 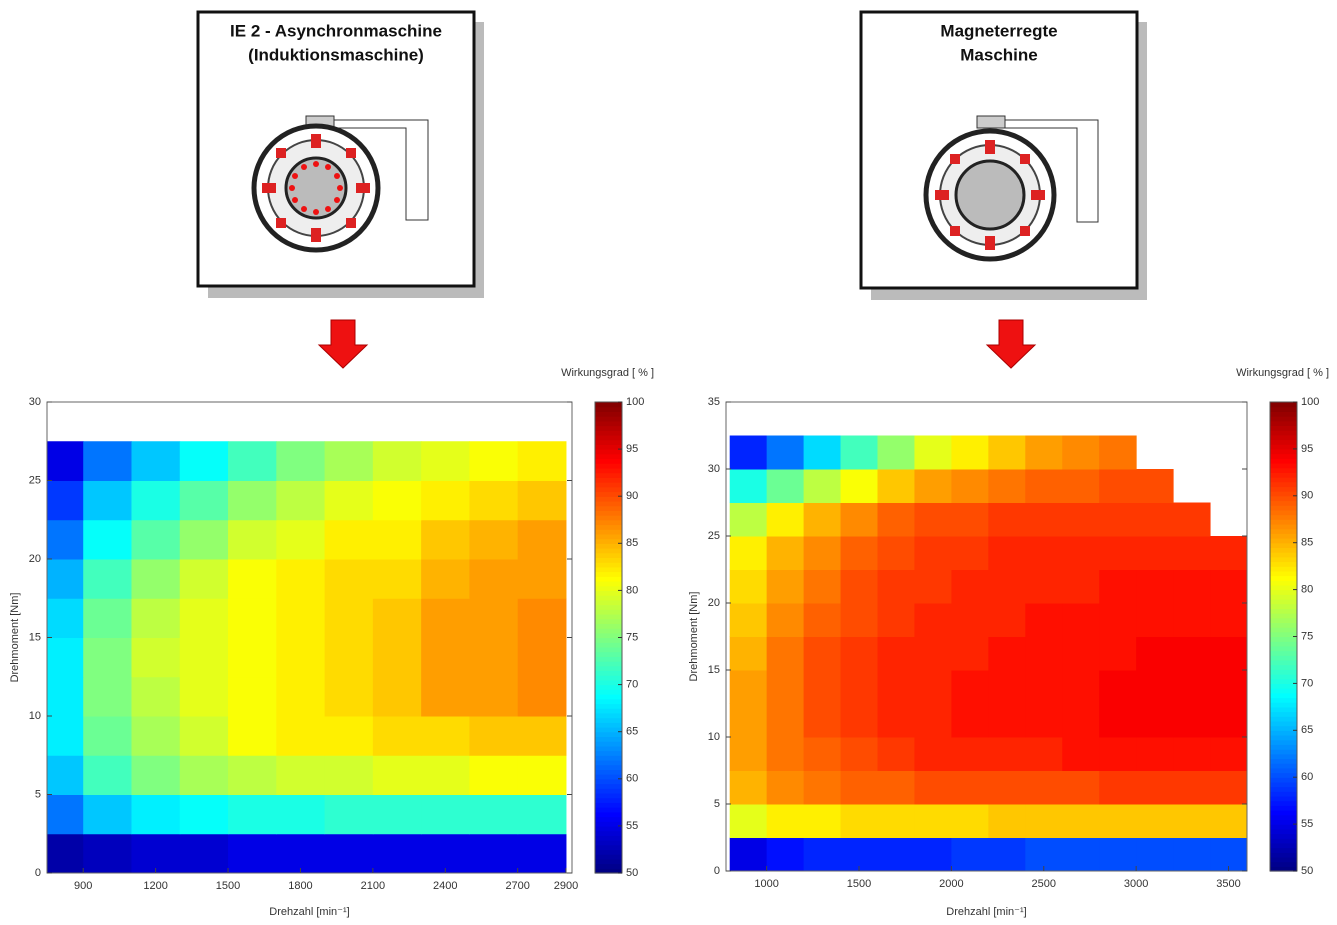 What do you see at coordinates (632, 873) in the screenshot?
I see `colorbar-tick-label: 50` at bounding box center [632, 873].